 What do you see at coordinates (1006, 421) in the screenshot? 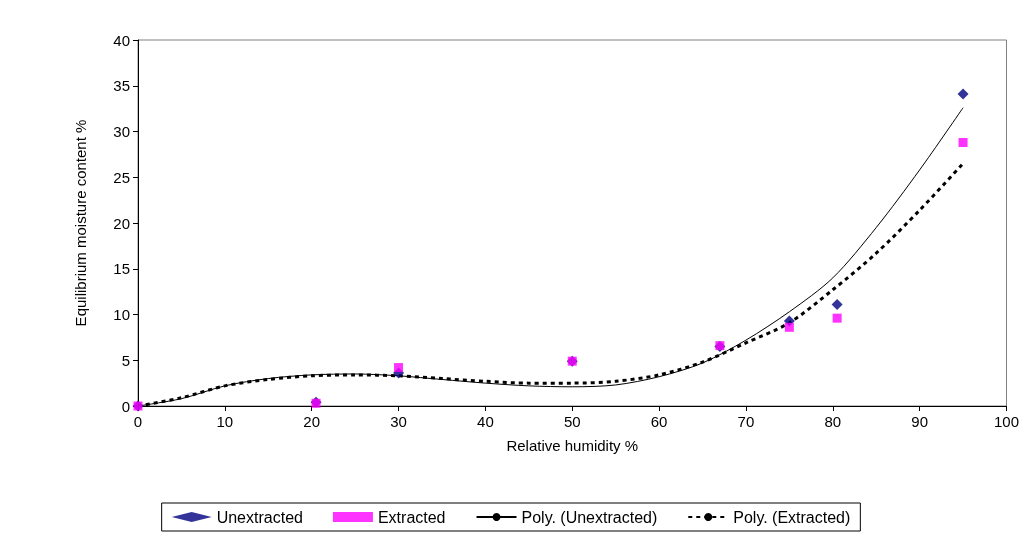
I see `x-tick-label: 100` at bounding box center [1006, 421].